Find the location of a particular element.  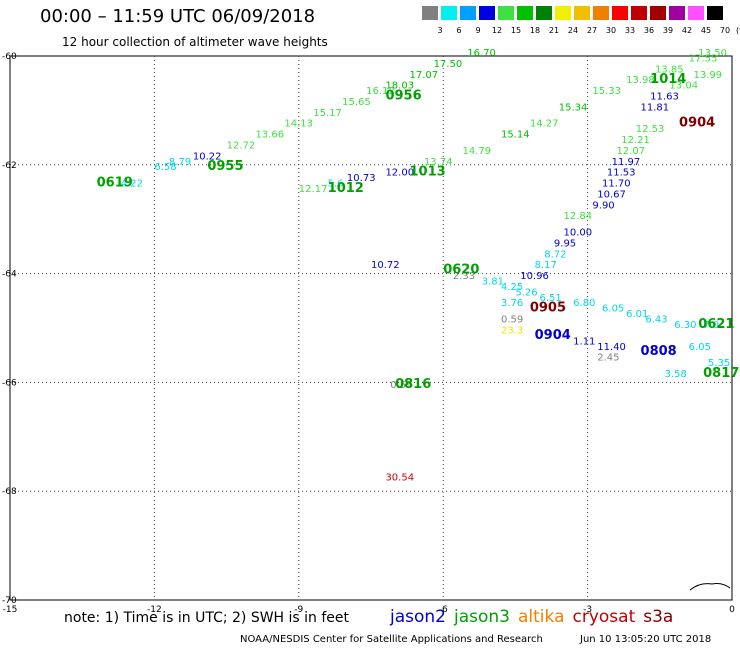

legend-entry: cryosat is located at coordinates (604, 617).